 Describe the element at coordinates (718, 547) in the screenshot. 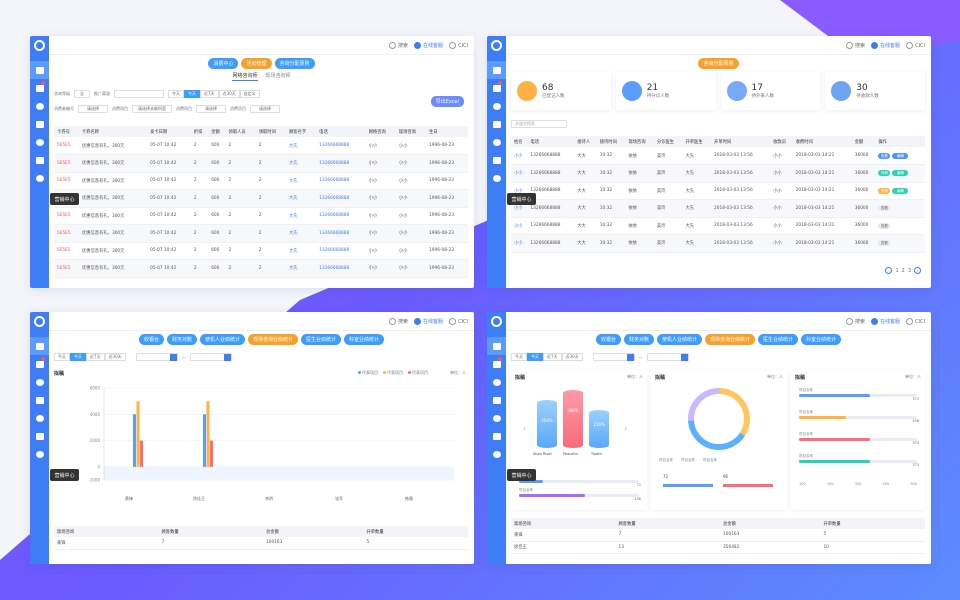

I see `table-row: 徐佳王 13 356482 10` at that location.